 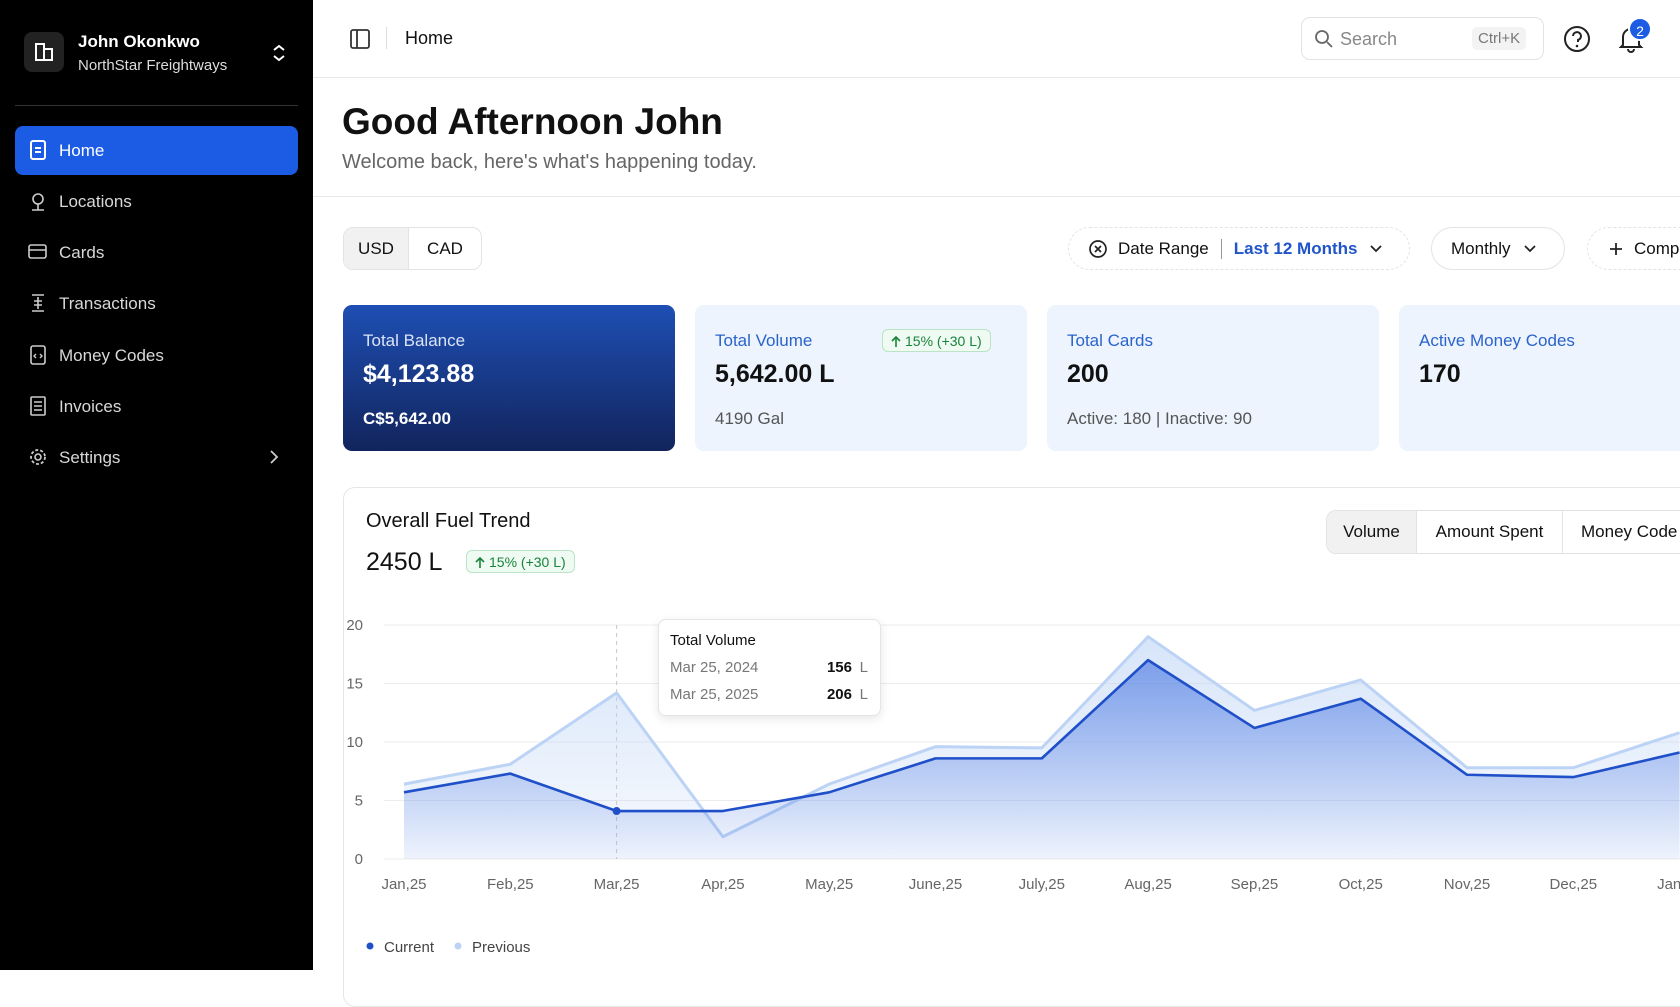 I want to click on y-tick-label: 10, so click(x=354, y=742).